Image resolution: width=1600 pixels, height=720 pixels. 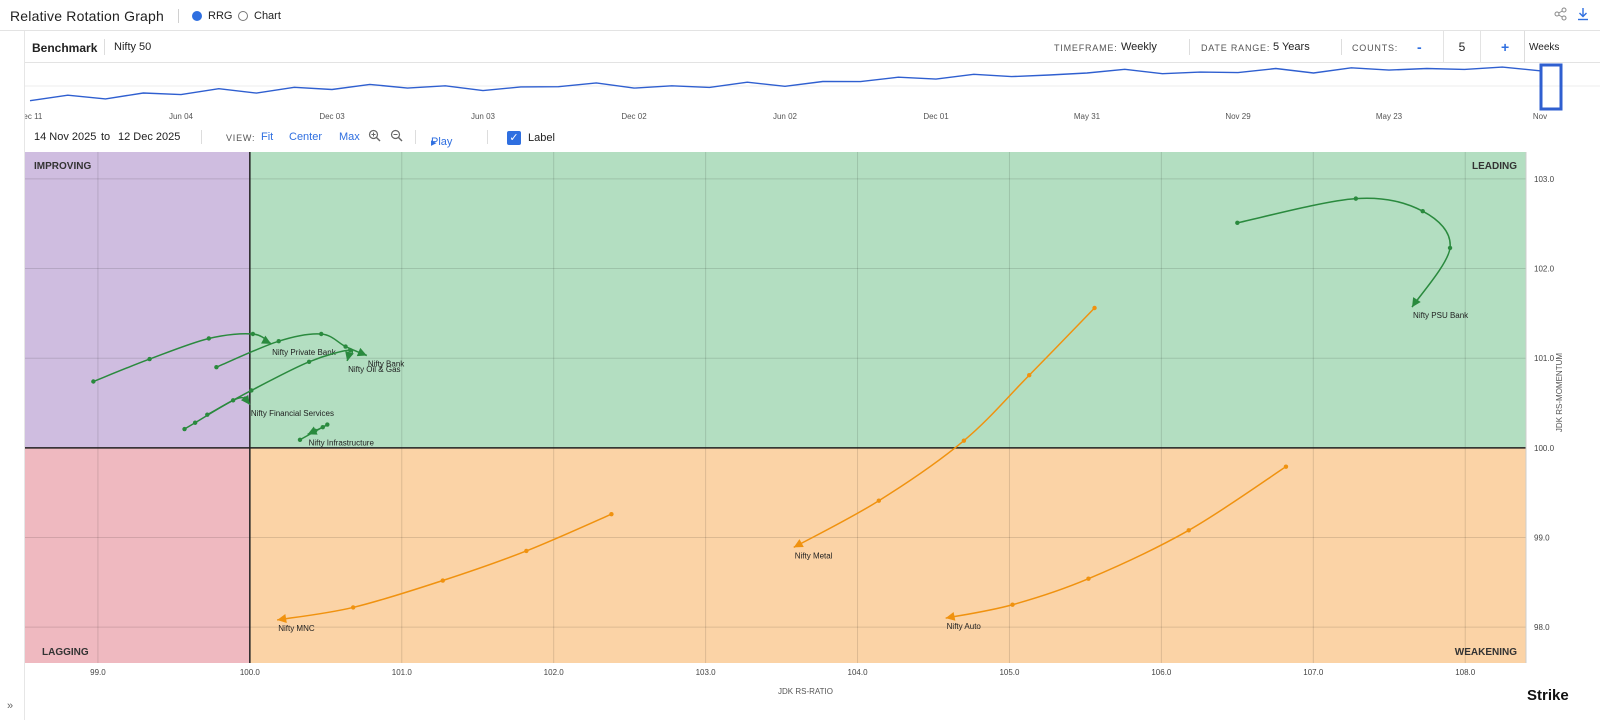 What do you see at coordinates (104, 47) in the screenshot?
I see `benchmark-divider` at bounding box center [104, 47].